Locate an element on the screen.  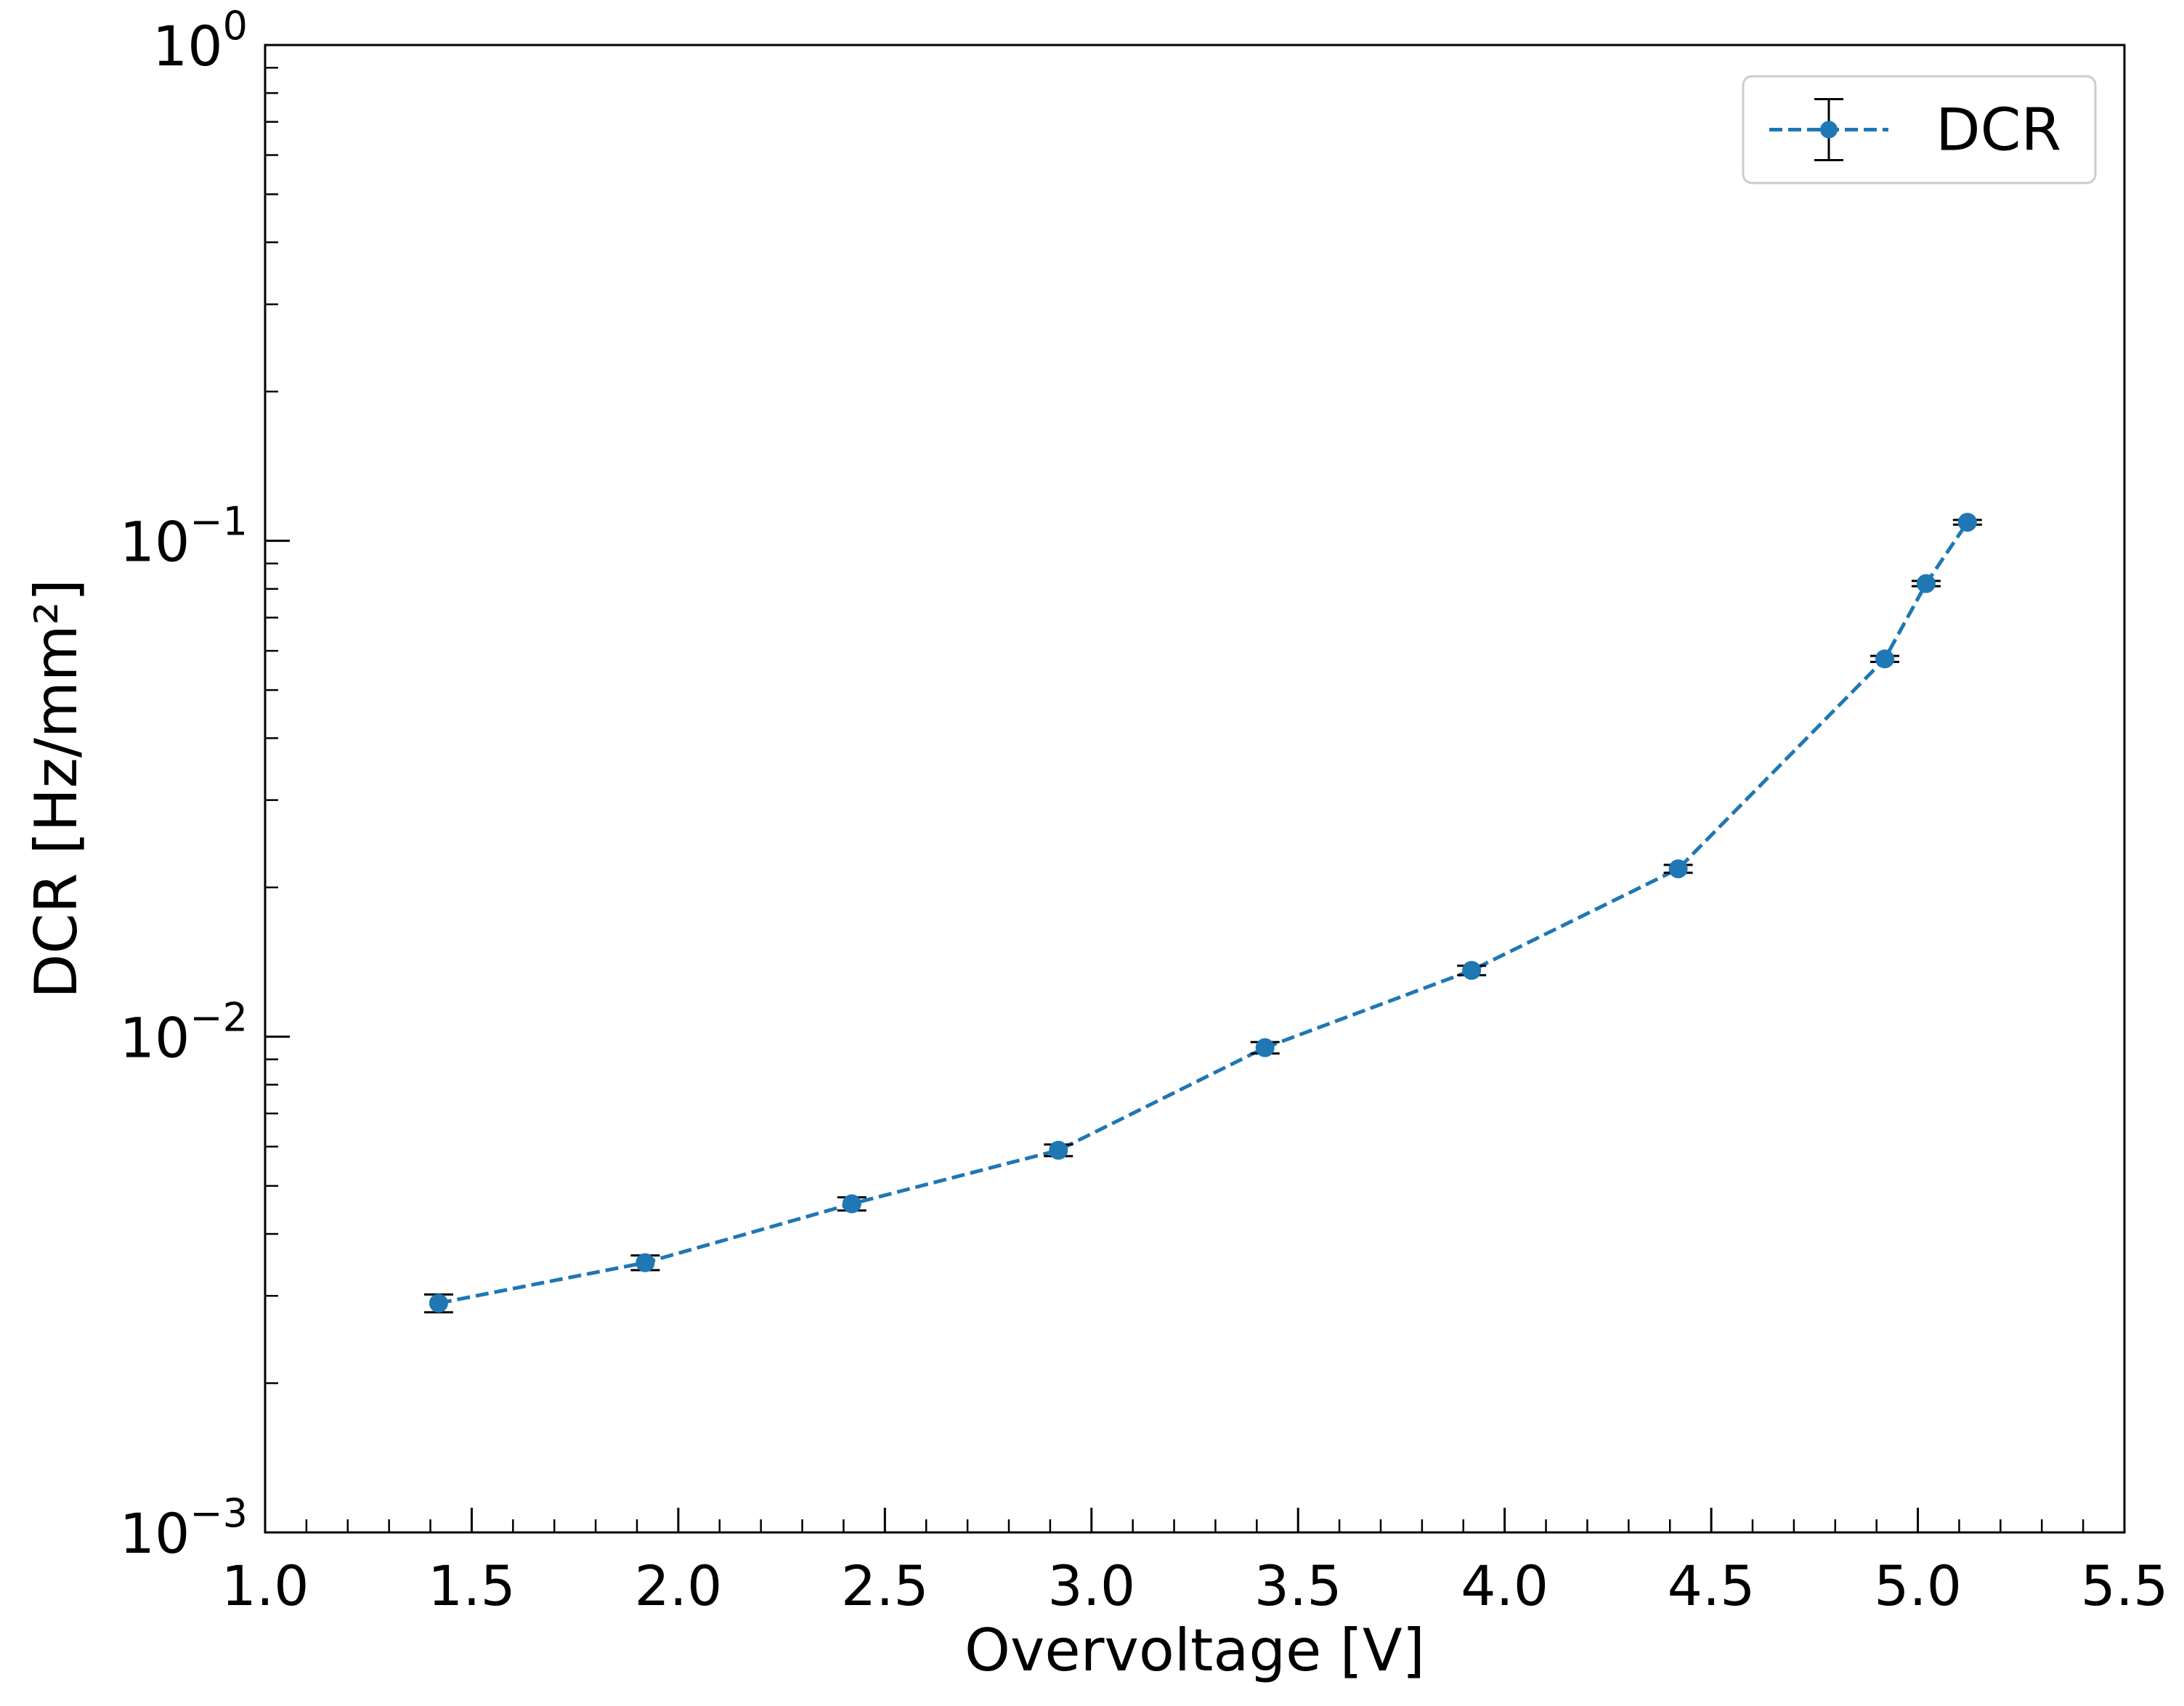
y-tick-label: 10⁰ is located at coordinates (200, 40).